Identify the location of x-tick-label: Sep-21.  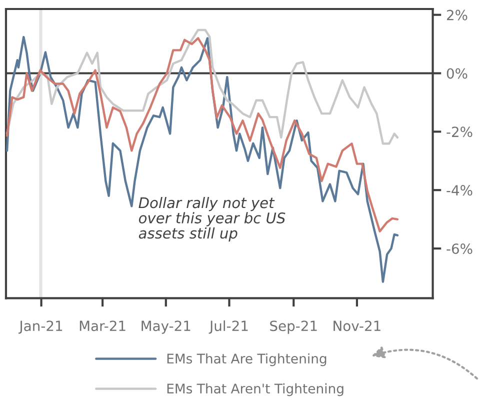
(293, 327).